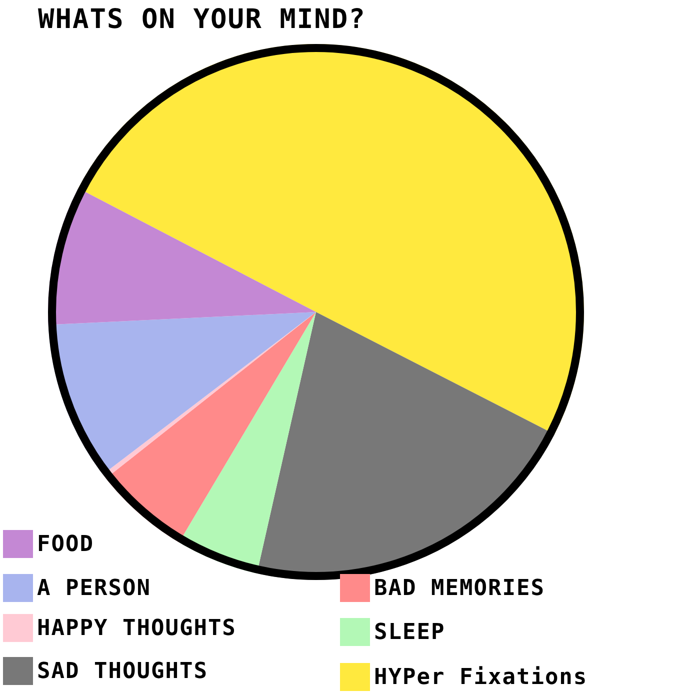  What do you see at coordinates (122, 671) in the screenshot?
I see `legend-label: SAD THOUGHTS` at bounding box center [122, 671].